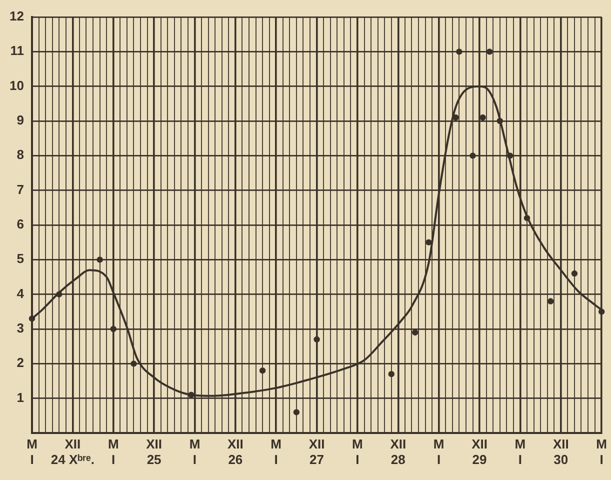 This screenshot has width=611, height=480. I want to click on y-tick-label: 3, so click(20, 328).